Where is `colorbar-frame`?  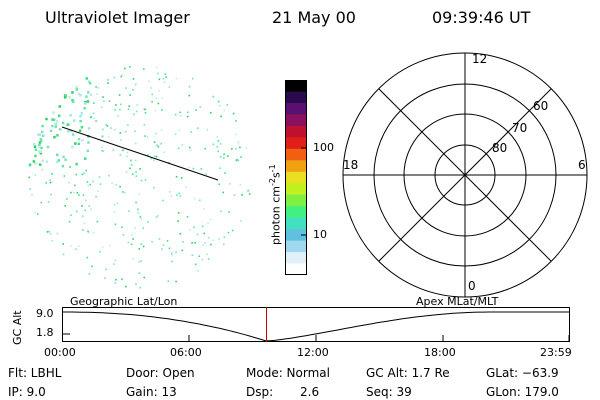
colorbar-frame is located at coordinates (296, 177).